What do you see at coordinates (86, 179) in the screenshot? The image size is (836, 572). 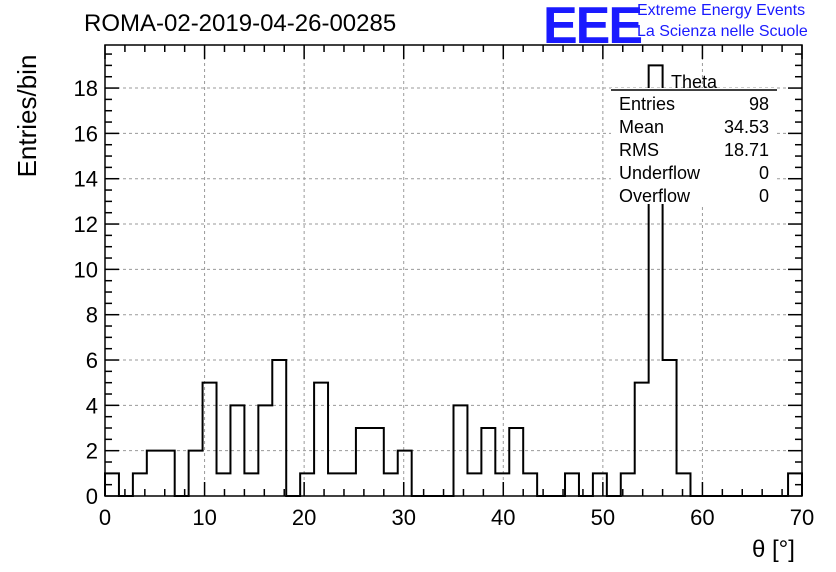 I see `y-tick-label: 14` at bounding box center [86, 179].